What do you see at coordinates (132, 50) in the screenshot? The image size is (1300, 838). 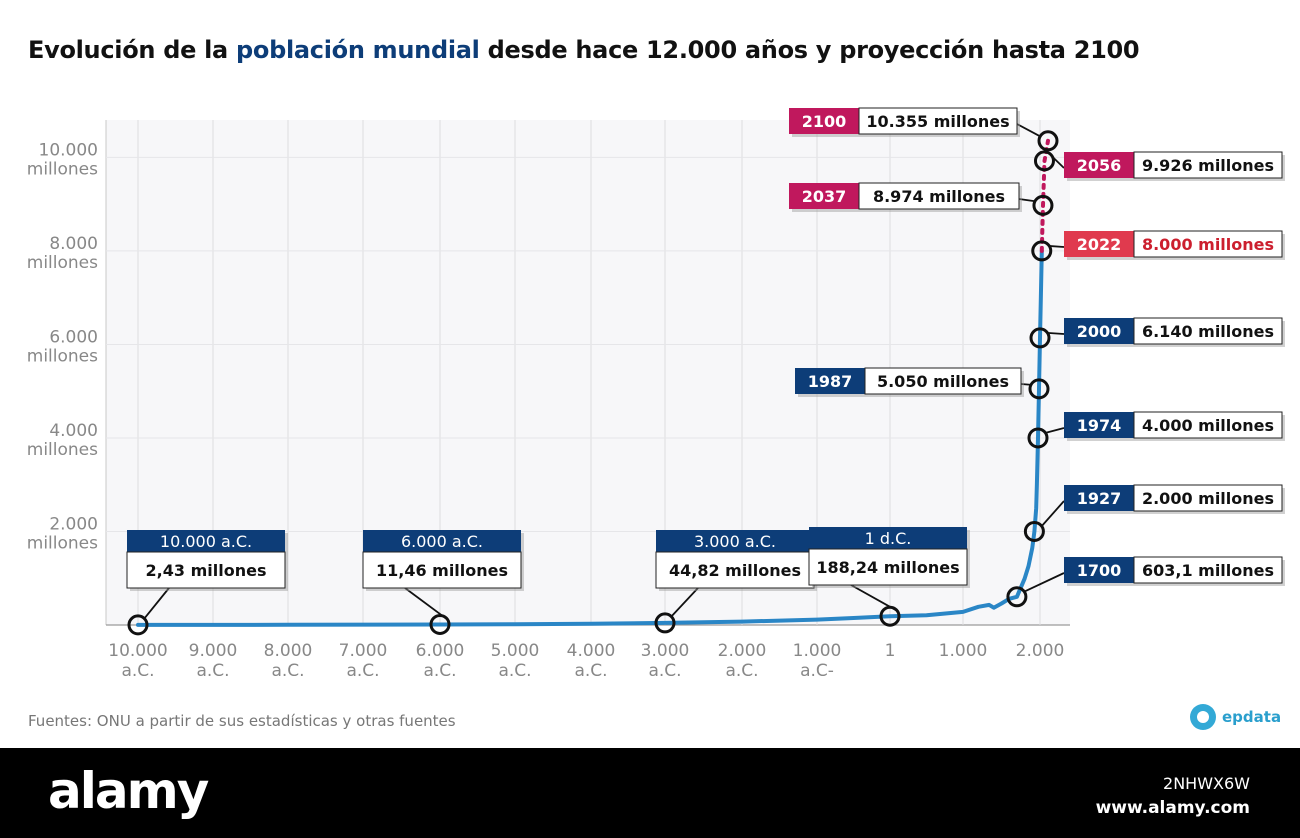 I see `title-part-1: Evolución de la` at bounding box center [132, 50].